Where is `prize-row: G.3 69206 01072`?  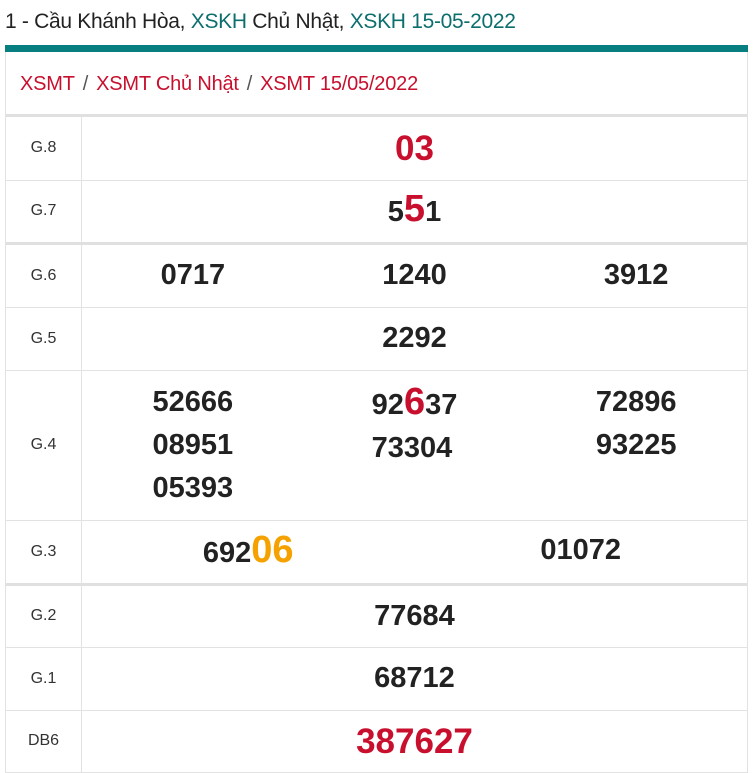
prize-row: G.3 69206 01072 is located at coordinates (377, 553).